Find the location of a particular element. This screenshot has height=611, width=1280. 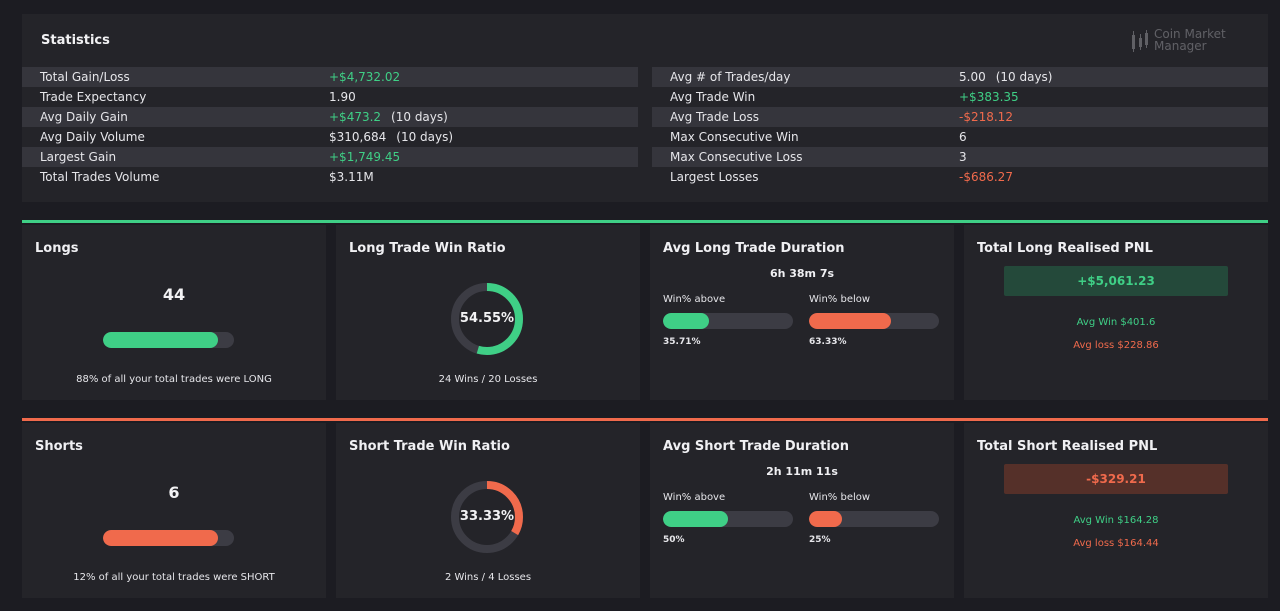

stat-value: +$383.35 is located at coordinates (989, 97).